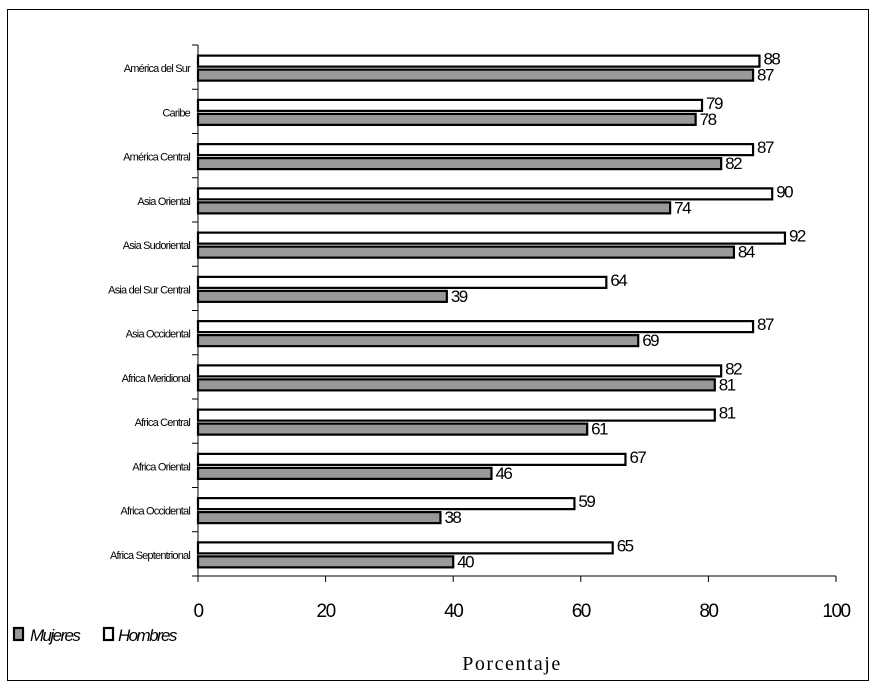  What do you see at coordinates (453, 611) in the screenshot?
I see `x-tick-label: 40` at bounding box center [453, 611].